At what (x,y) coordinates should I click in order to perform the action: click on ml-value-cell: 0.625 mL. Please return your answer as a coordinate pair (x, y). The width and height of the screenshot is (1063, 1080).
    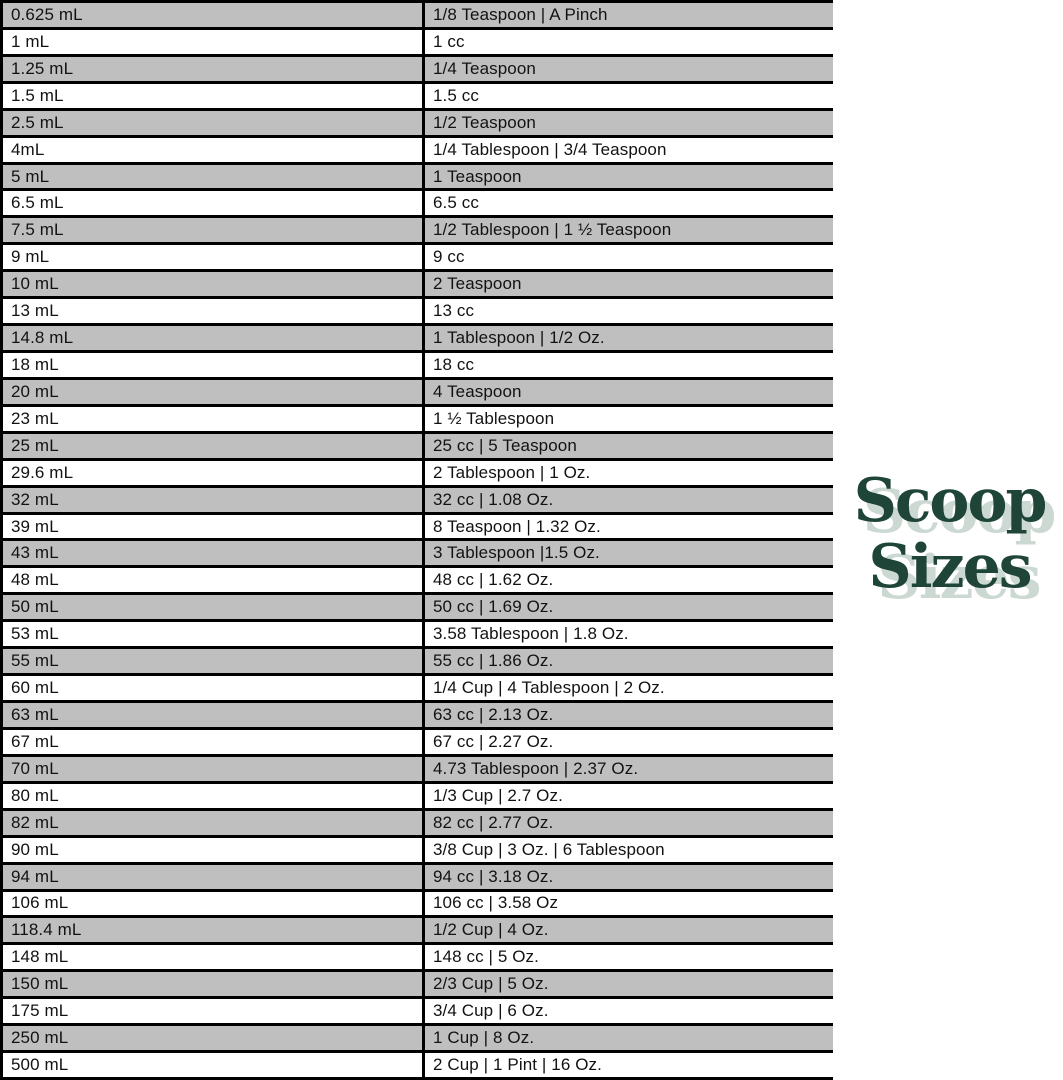
    Looking at the image, I should click on (212, 15).